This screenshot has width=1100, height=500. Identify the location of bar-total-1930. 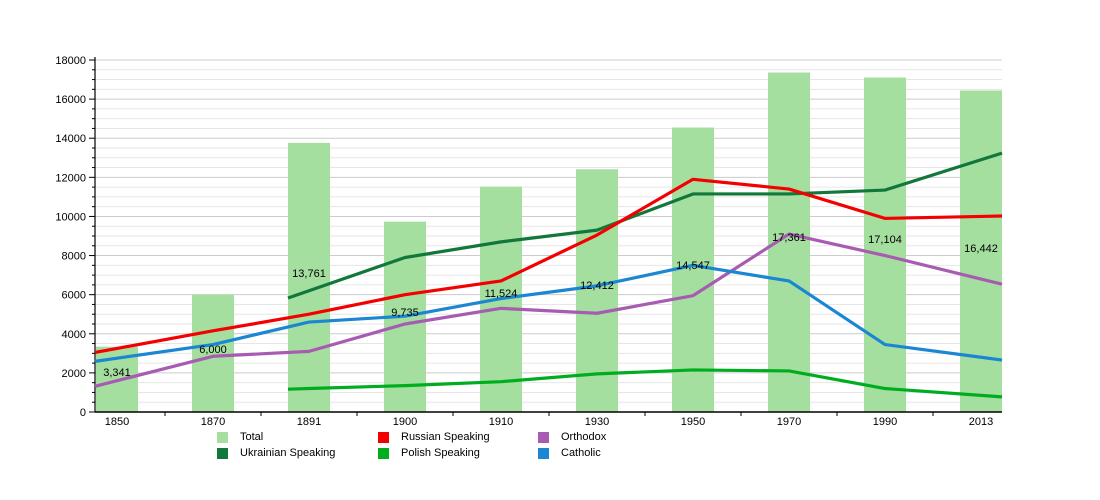
(597, 290).